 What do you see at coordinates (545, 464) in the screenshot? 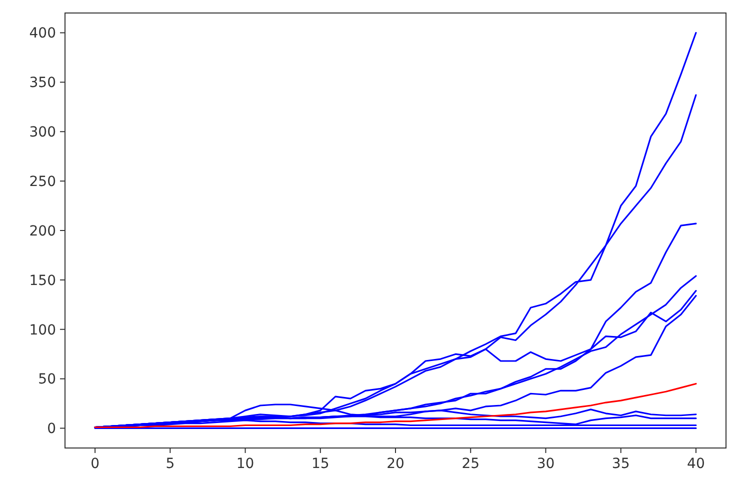
I see `x-tick-label: 30` at bounding box center [545, 464].